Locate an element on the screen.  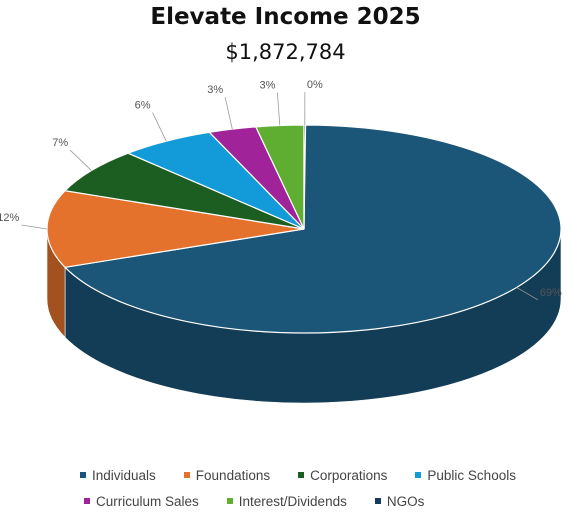
legend-label: Curriculum Sales is located at coordinates (147, 501).